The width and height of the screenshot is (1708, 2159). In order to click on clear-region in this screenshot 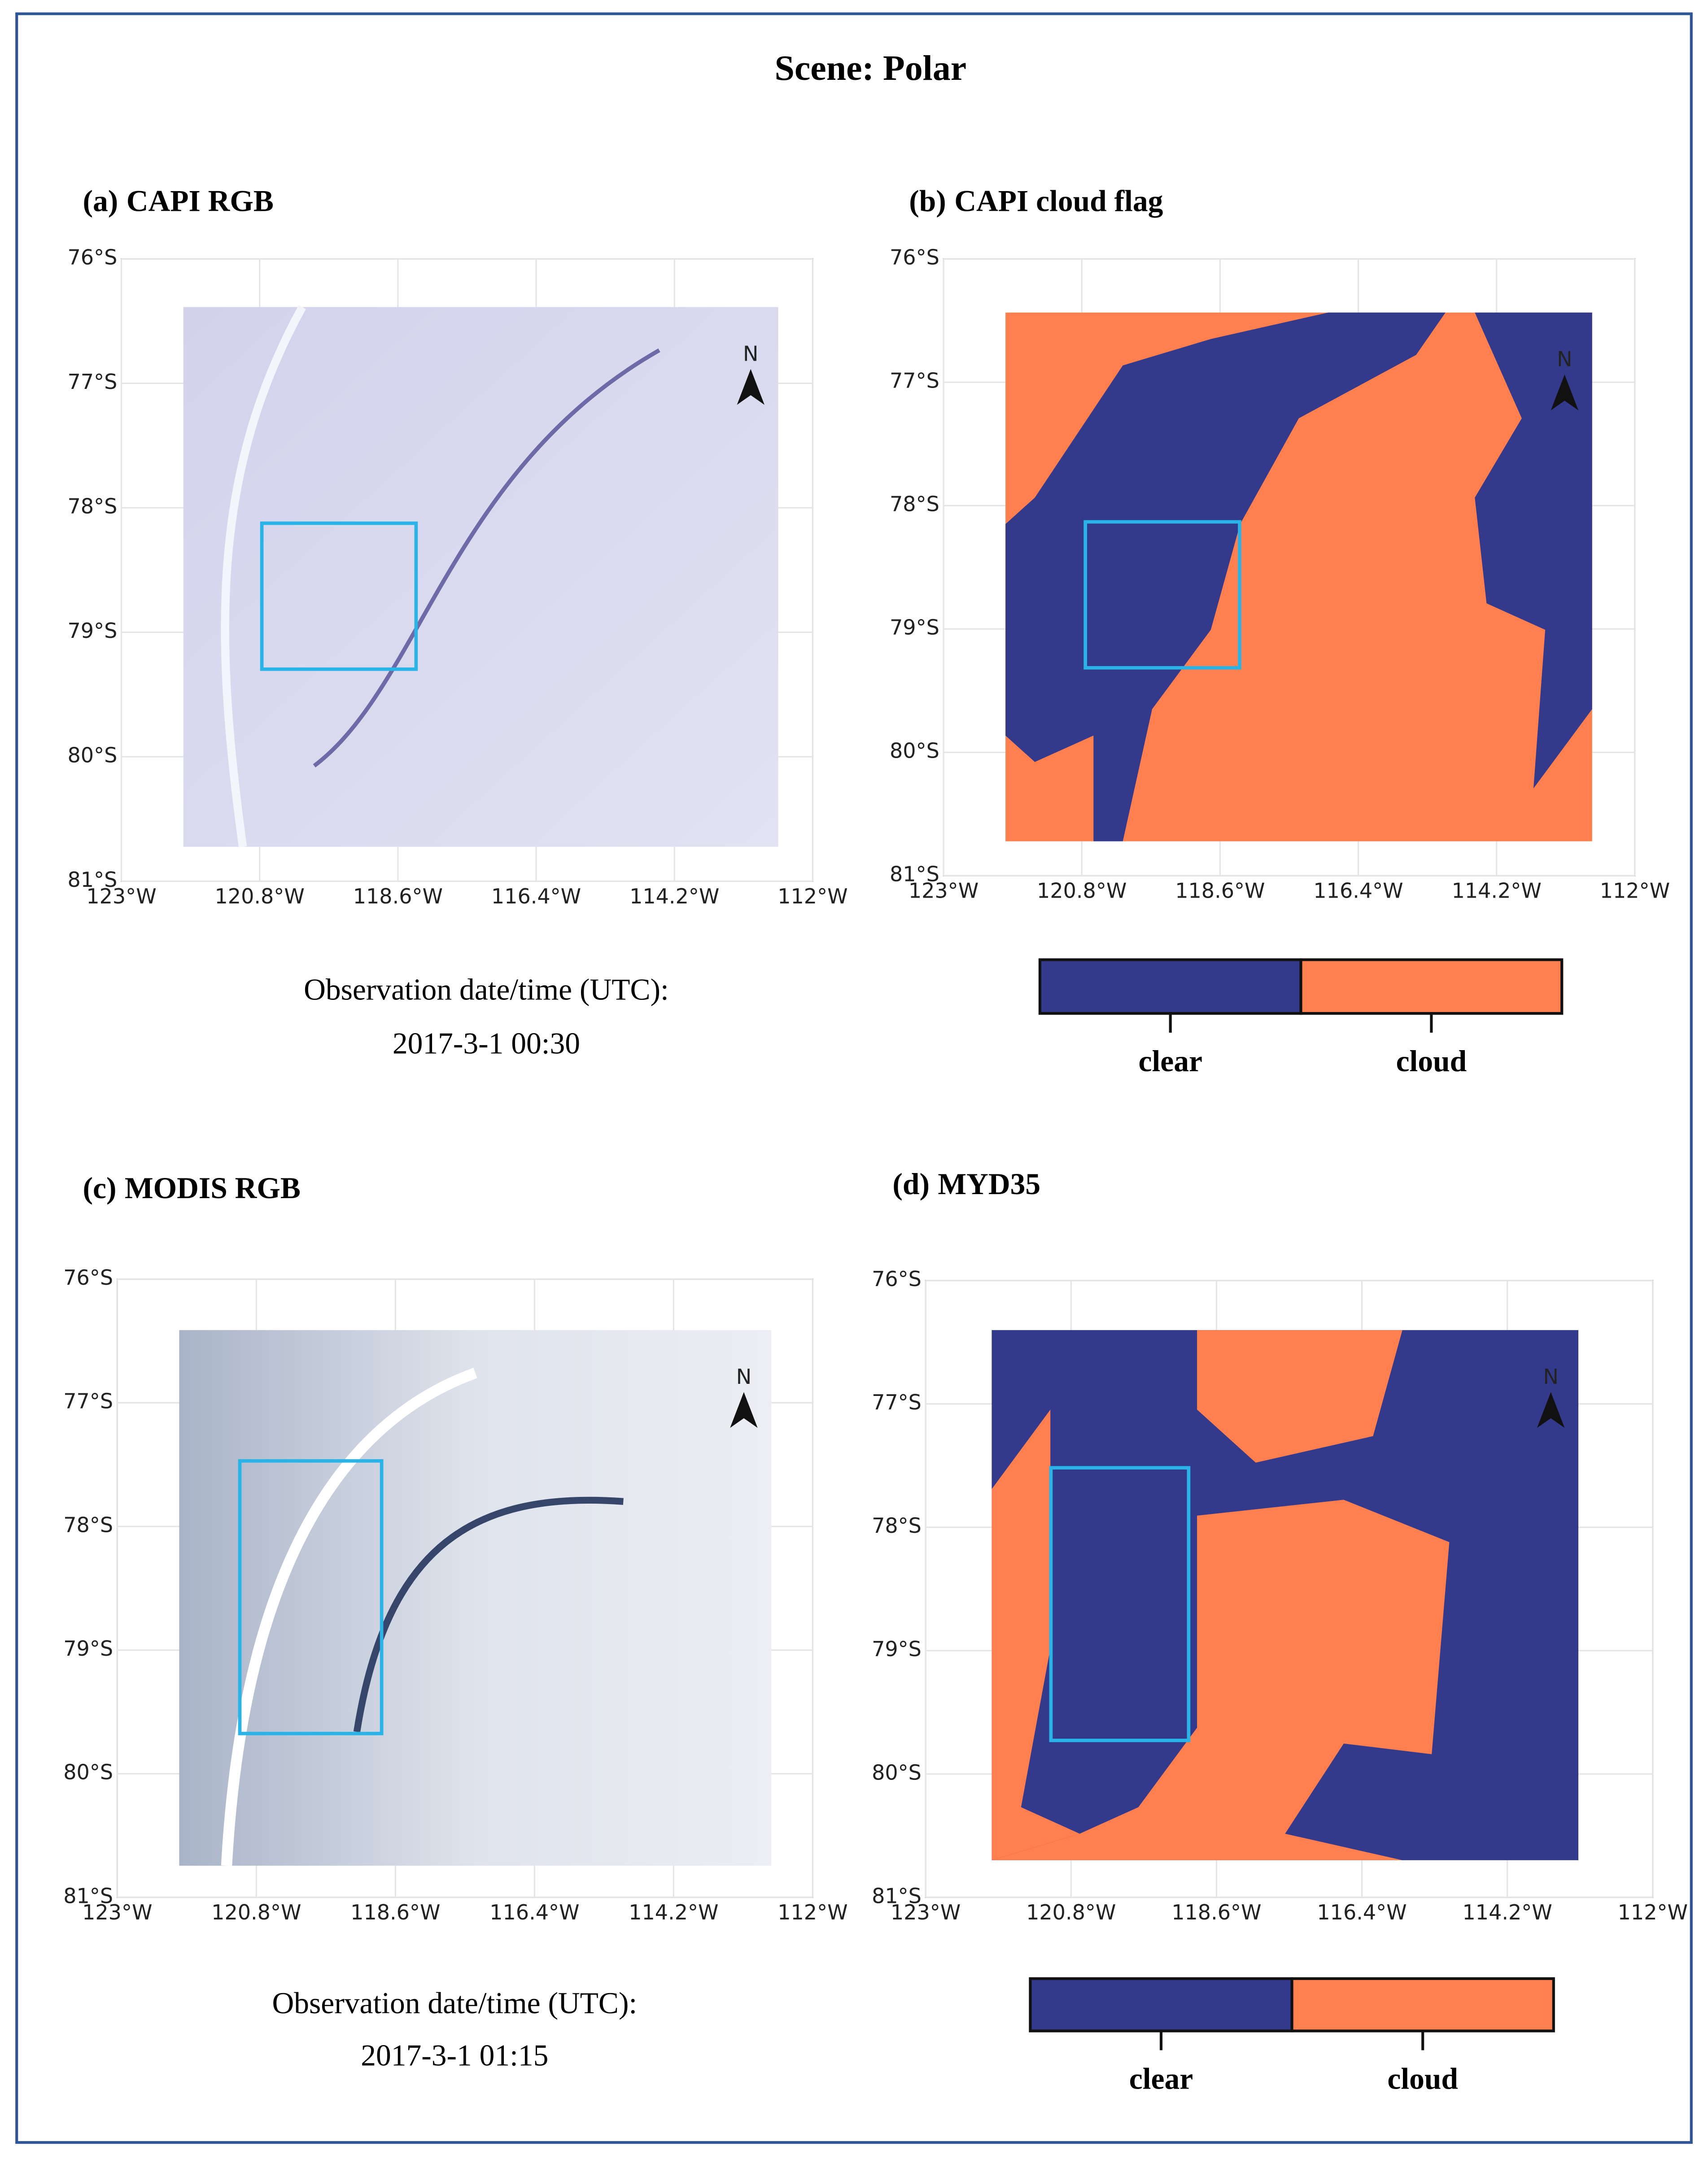, I will do `click(1534, 550)`.